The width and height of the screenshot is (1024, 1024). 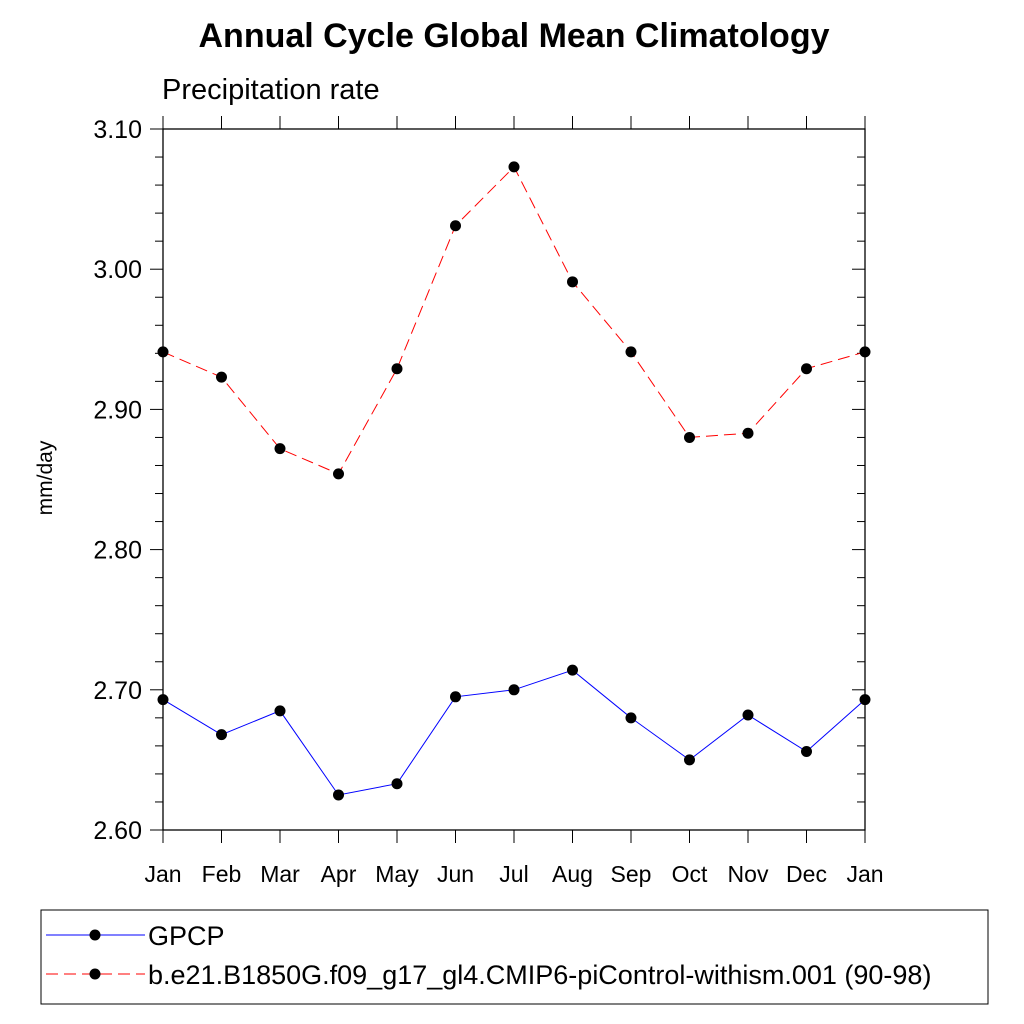 I want to click on x-tick-label: Feb, so click(x=222, y=874).